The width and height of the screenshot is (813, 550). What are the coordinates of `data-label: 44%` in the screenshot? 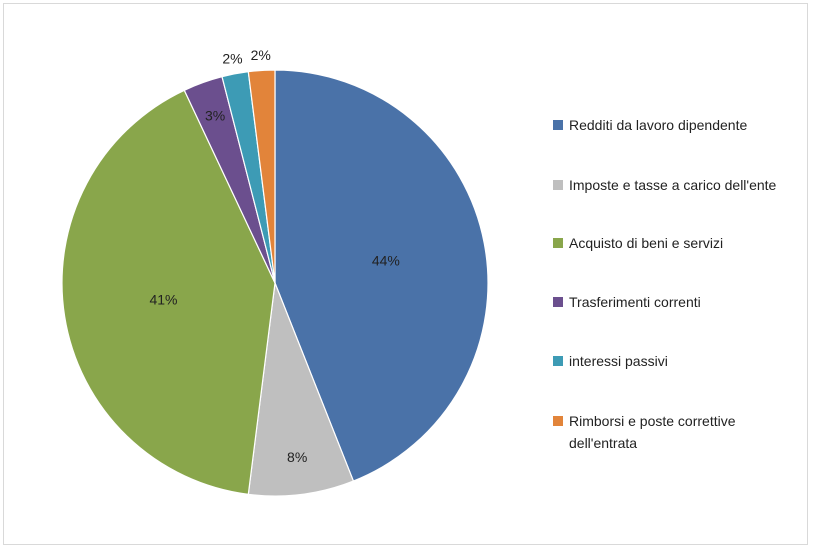 It's located at (386, 261).